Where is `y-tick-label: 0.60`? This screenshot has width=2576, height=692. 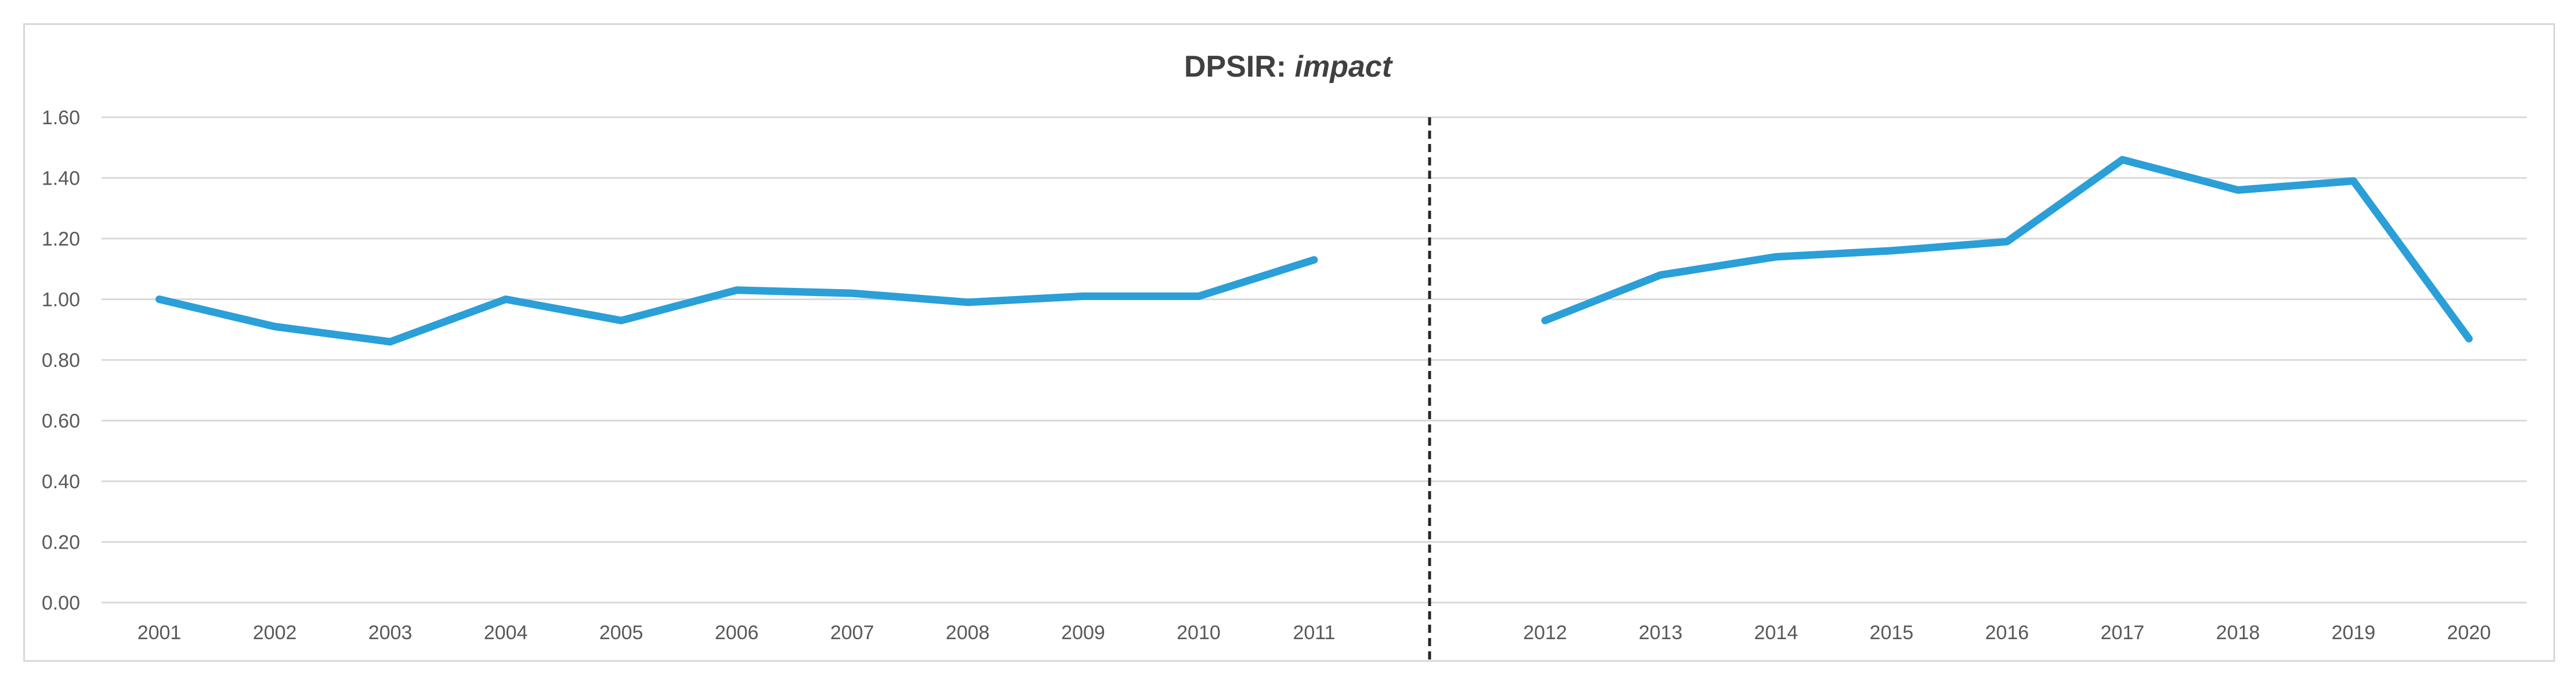 y-tick-label: 0.60 is located at coordinates (61, 421).